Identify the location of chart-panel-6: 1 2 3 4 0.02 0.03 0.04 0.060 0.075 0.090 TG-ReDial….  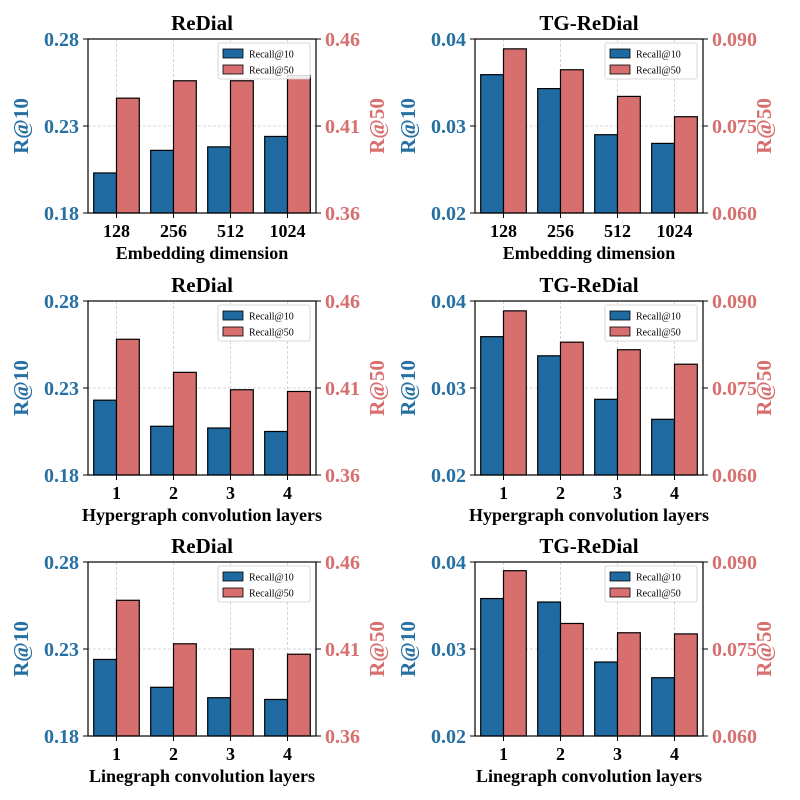
(586, 660).